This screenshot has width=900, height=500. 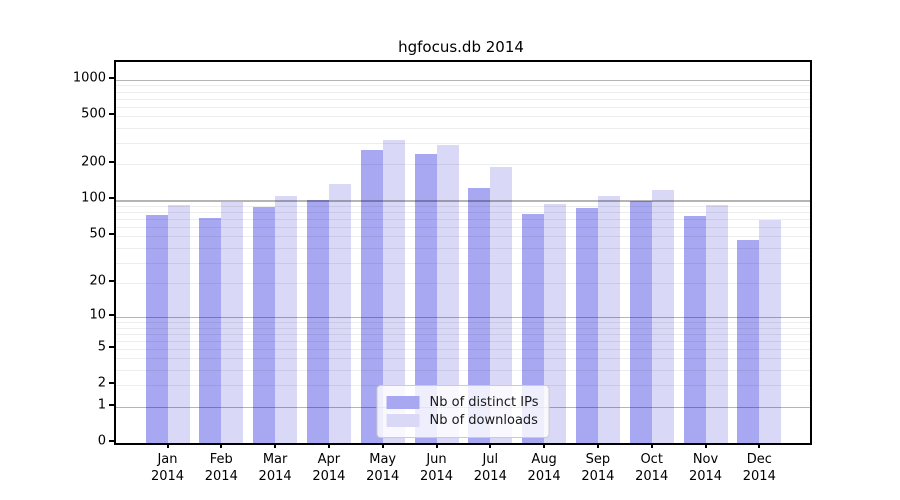 What do you see at coordinates (101, 441) in the screenshot?
I see `y-tick-label-0: 0` at bounding box center [101, 441].